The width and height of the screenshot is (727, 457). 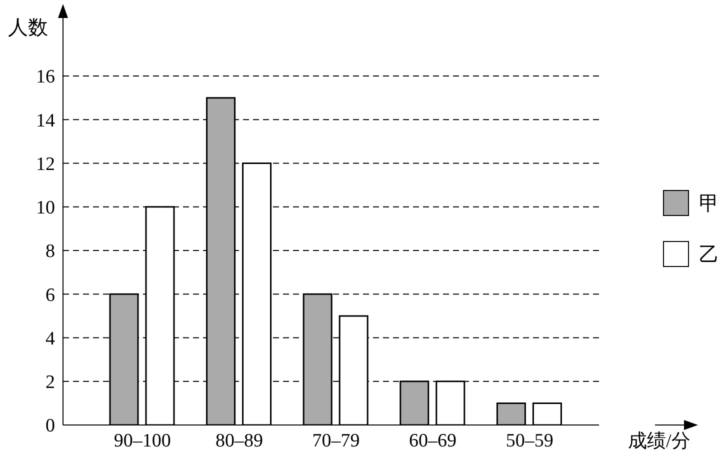 I want to click on x-tick-label: 60–69, so click(x=433, y=441).